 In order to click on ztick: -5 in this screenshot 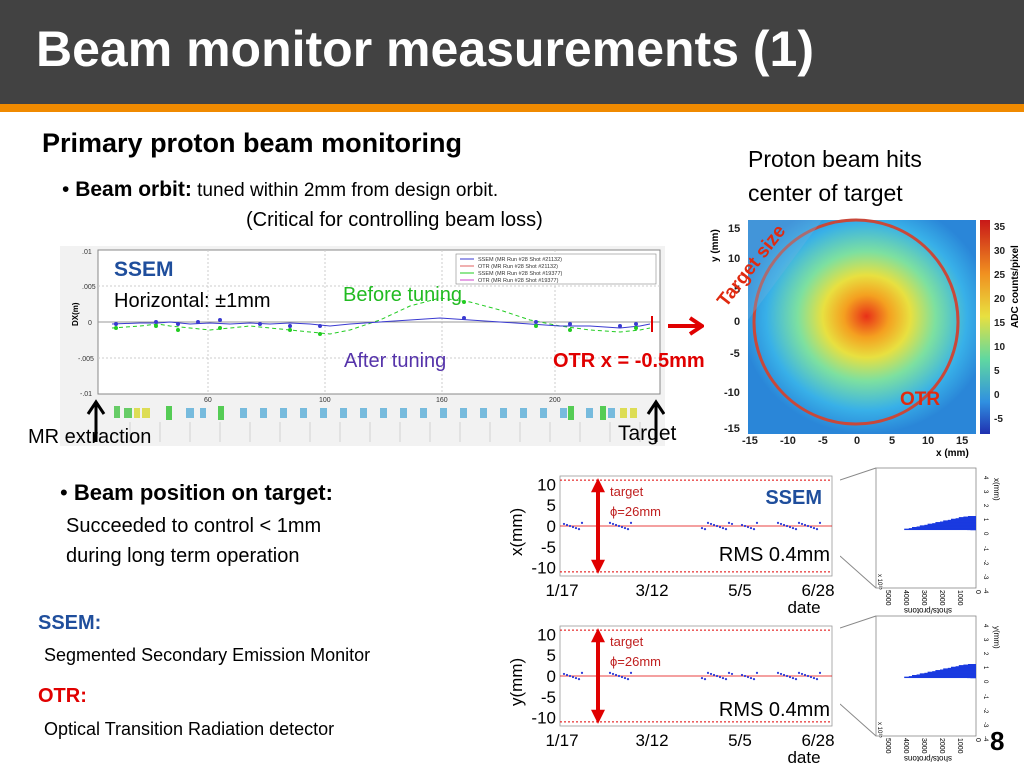, I will do `click(998, 419)`.